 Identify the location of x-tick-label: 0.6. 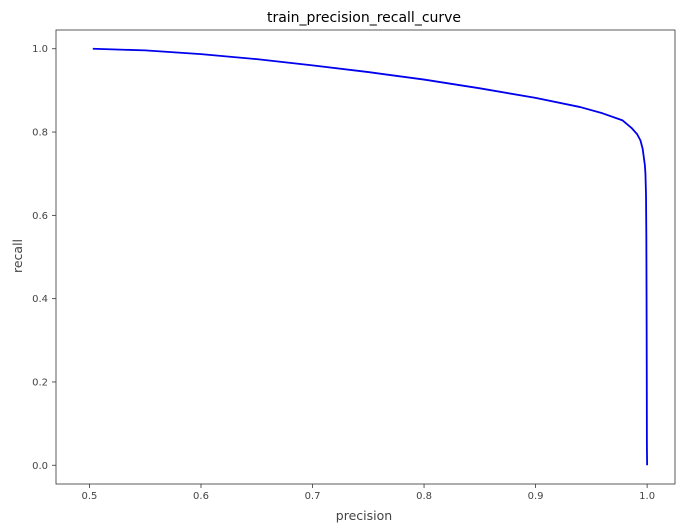
(201, 496).